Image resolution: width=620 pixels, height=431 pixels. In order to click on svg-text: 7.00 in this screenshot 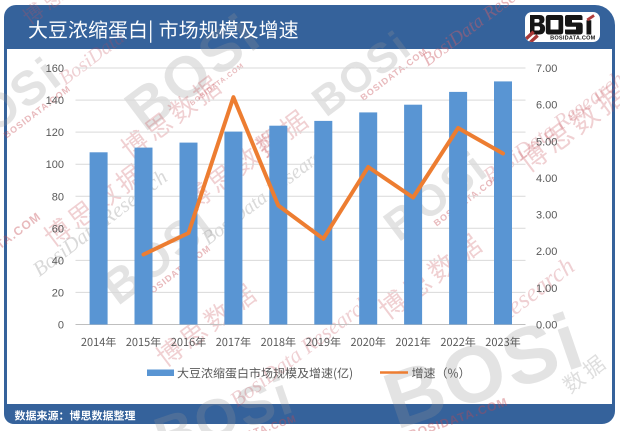, I will do `click(546, 69)`.